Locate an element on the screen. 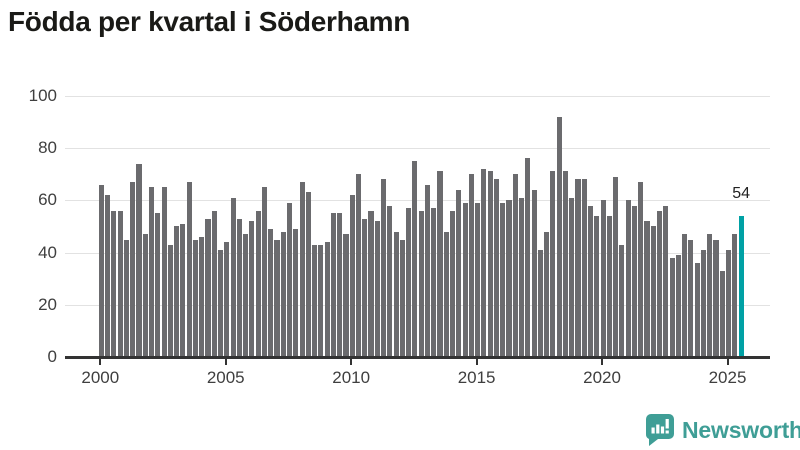 Image resolution: width=800 pixels, height=450 pixels. x-axis-label-2010: 2010 is located at coordinates (351, 378).